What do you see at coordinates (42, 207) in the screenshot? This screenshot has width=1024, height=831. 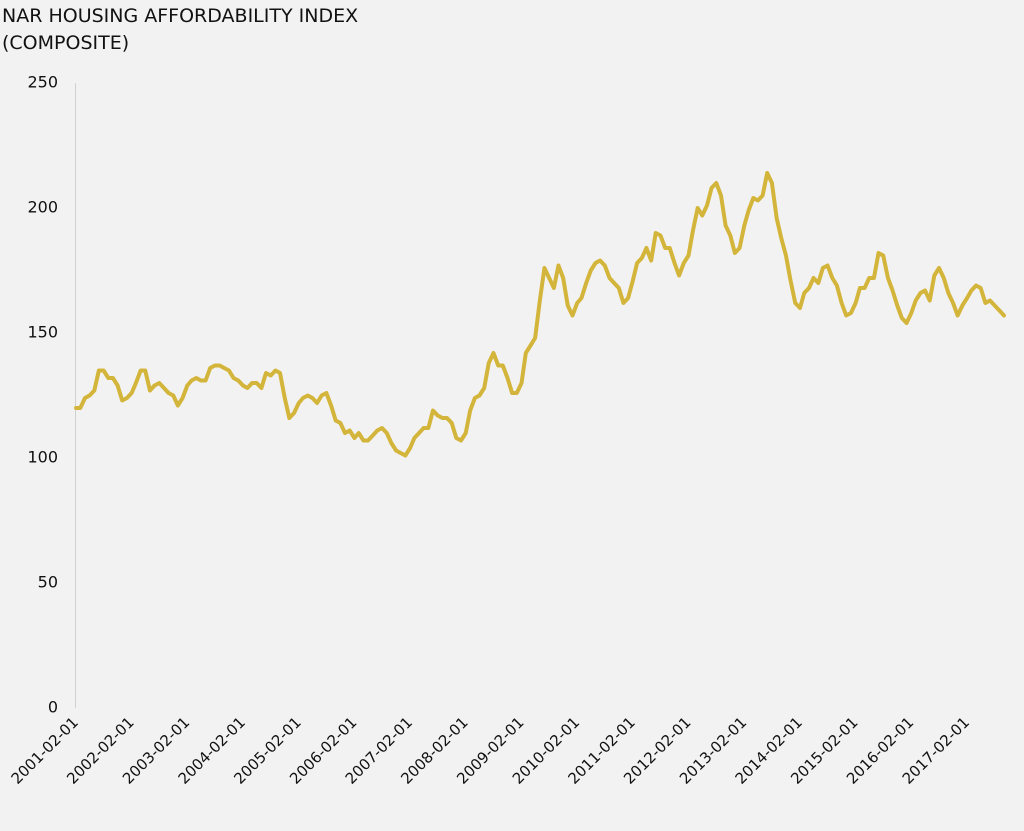 I see `y-tick-label: 200` at bounding box center [42, 207].